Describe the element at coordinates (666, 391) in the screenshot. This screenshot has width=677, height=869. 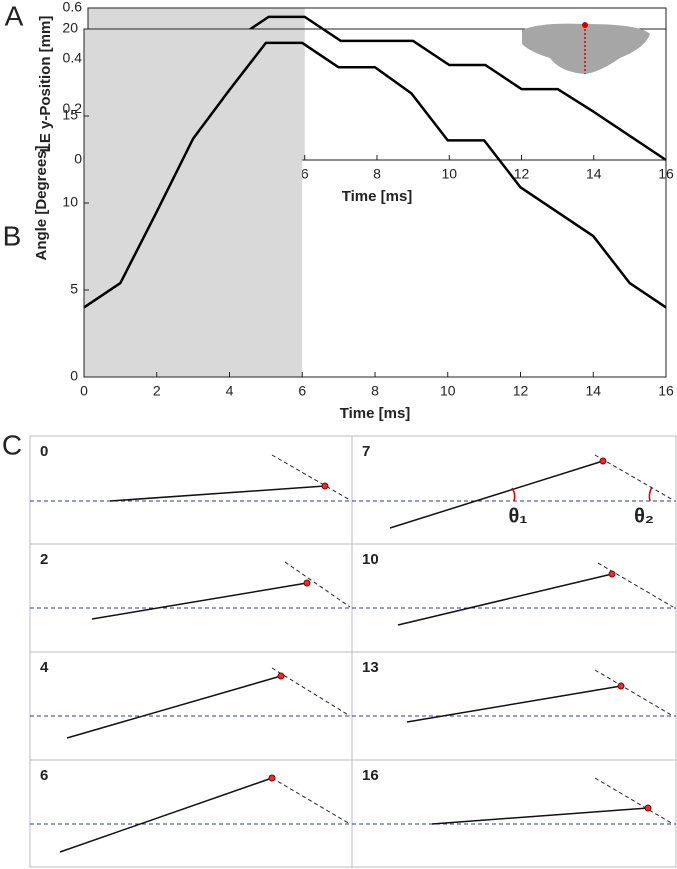
I see `x-tick-label: 16` at that location.